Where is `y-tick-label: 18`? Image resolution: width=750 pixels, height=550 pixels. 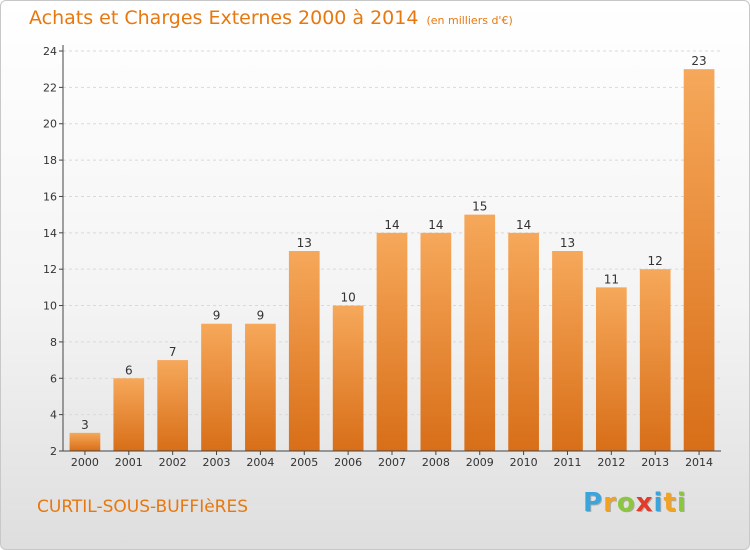
y-tick-label: 18 is located at coordinates (50, 160).